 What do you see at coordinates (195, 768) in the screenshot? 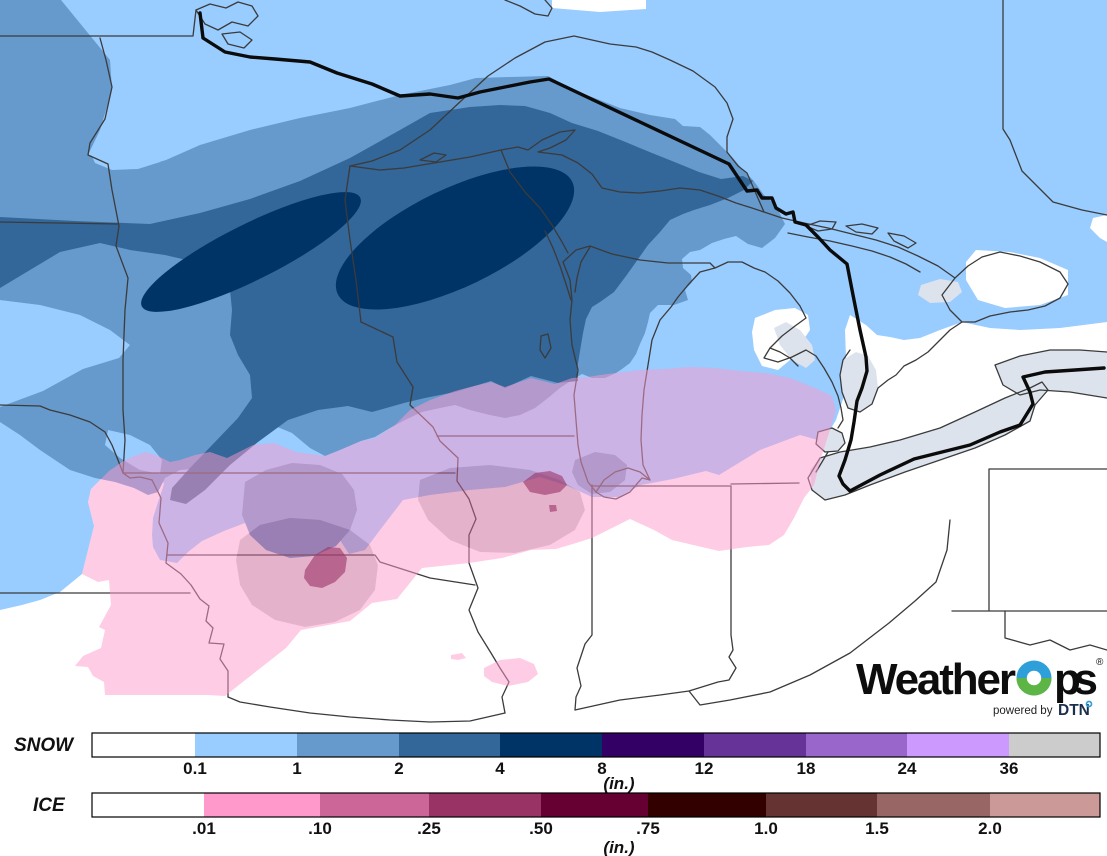
I see `svg-text: 0.1` at bounding box center [195, 768].